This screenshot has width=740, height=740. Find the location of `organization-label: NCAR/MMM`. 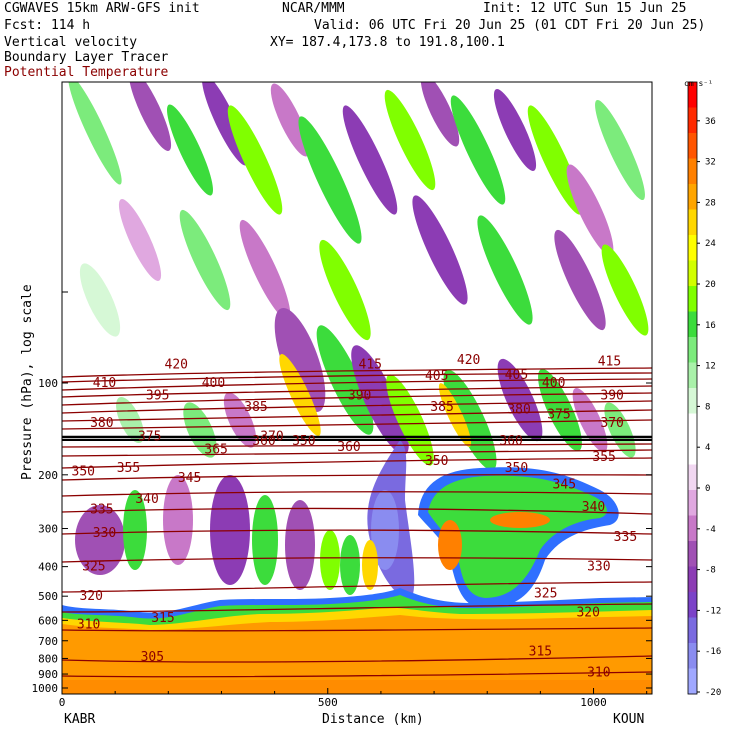

organization-label: NCAR/MMM is located at coordinates (313, 8).